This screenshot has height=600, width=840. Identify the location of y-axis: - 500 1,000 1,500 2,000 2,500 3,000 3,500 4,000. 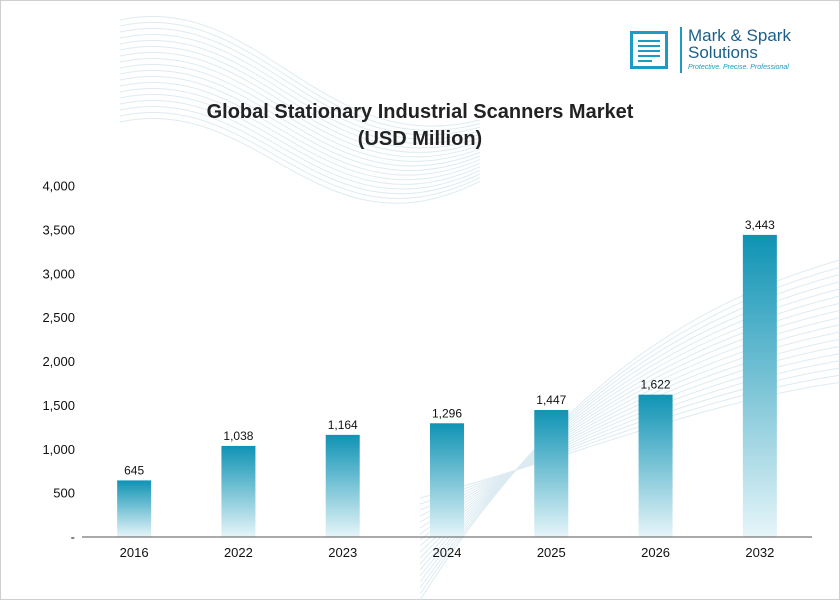
(58, 362).